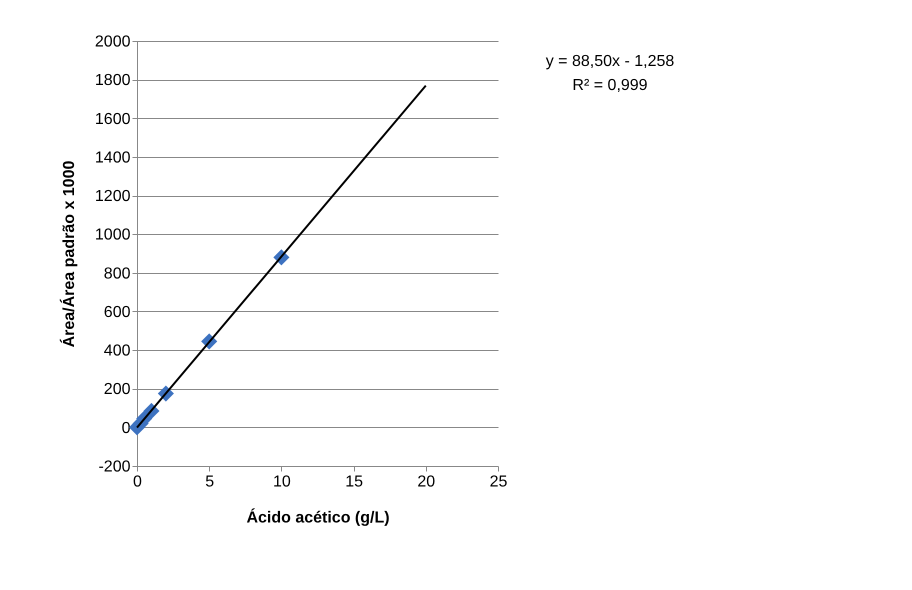  What do you see at coordinates (112, 81) in the screenshot?
I see `y-tick-label: 1800` at bounding box center [112, 81].